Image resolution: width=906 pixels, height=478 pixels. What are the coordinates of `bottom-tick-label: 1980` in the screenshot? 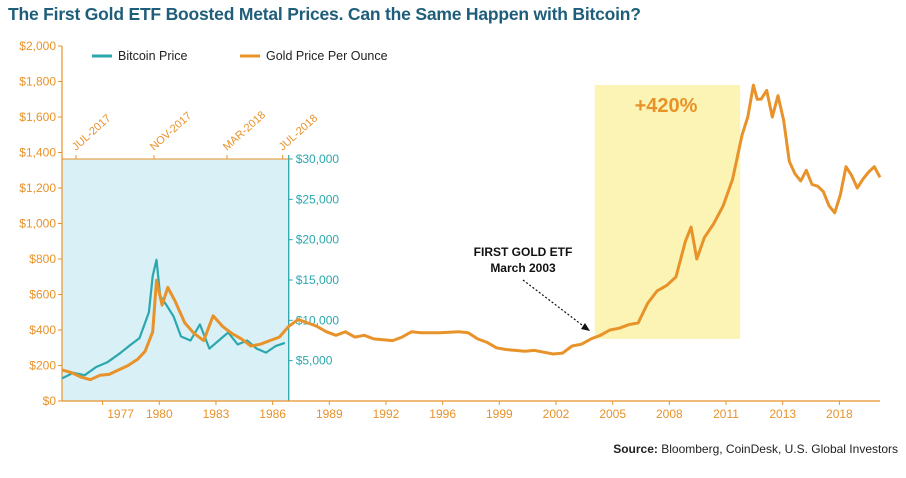 It's located at (159, 414).